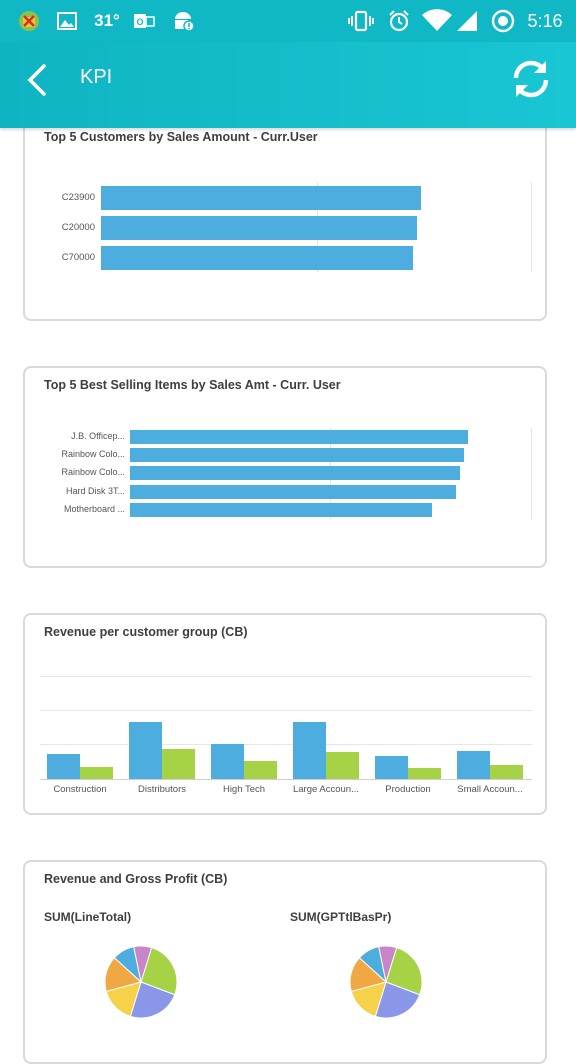 This screenshot has height=1064, width=576. Describe the element at coordinates (545, 20) in the screenshot. I see `clock-time: 5:16` at that location.